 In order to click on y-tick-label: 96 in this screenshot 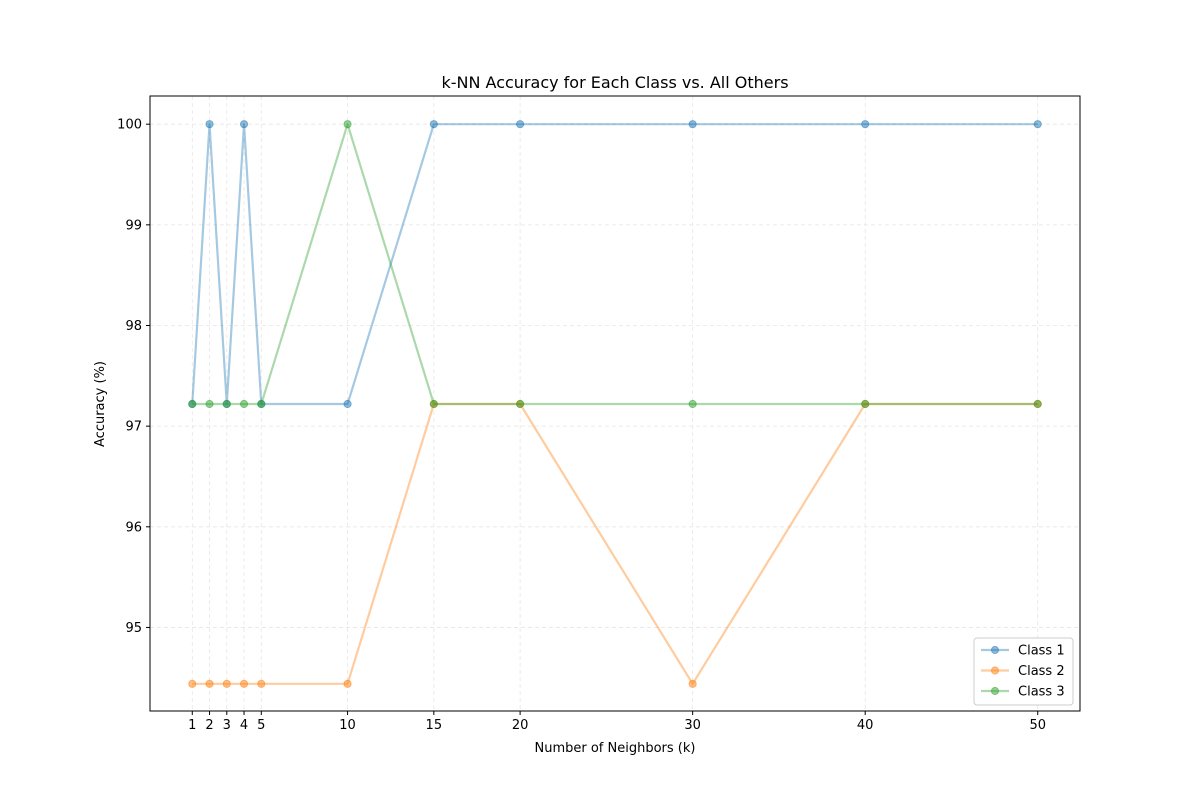, I will do `click(133, 527)`.